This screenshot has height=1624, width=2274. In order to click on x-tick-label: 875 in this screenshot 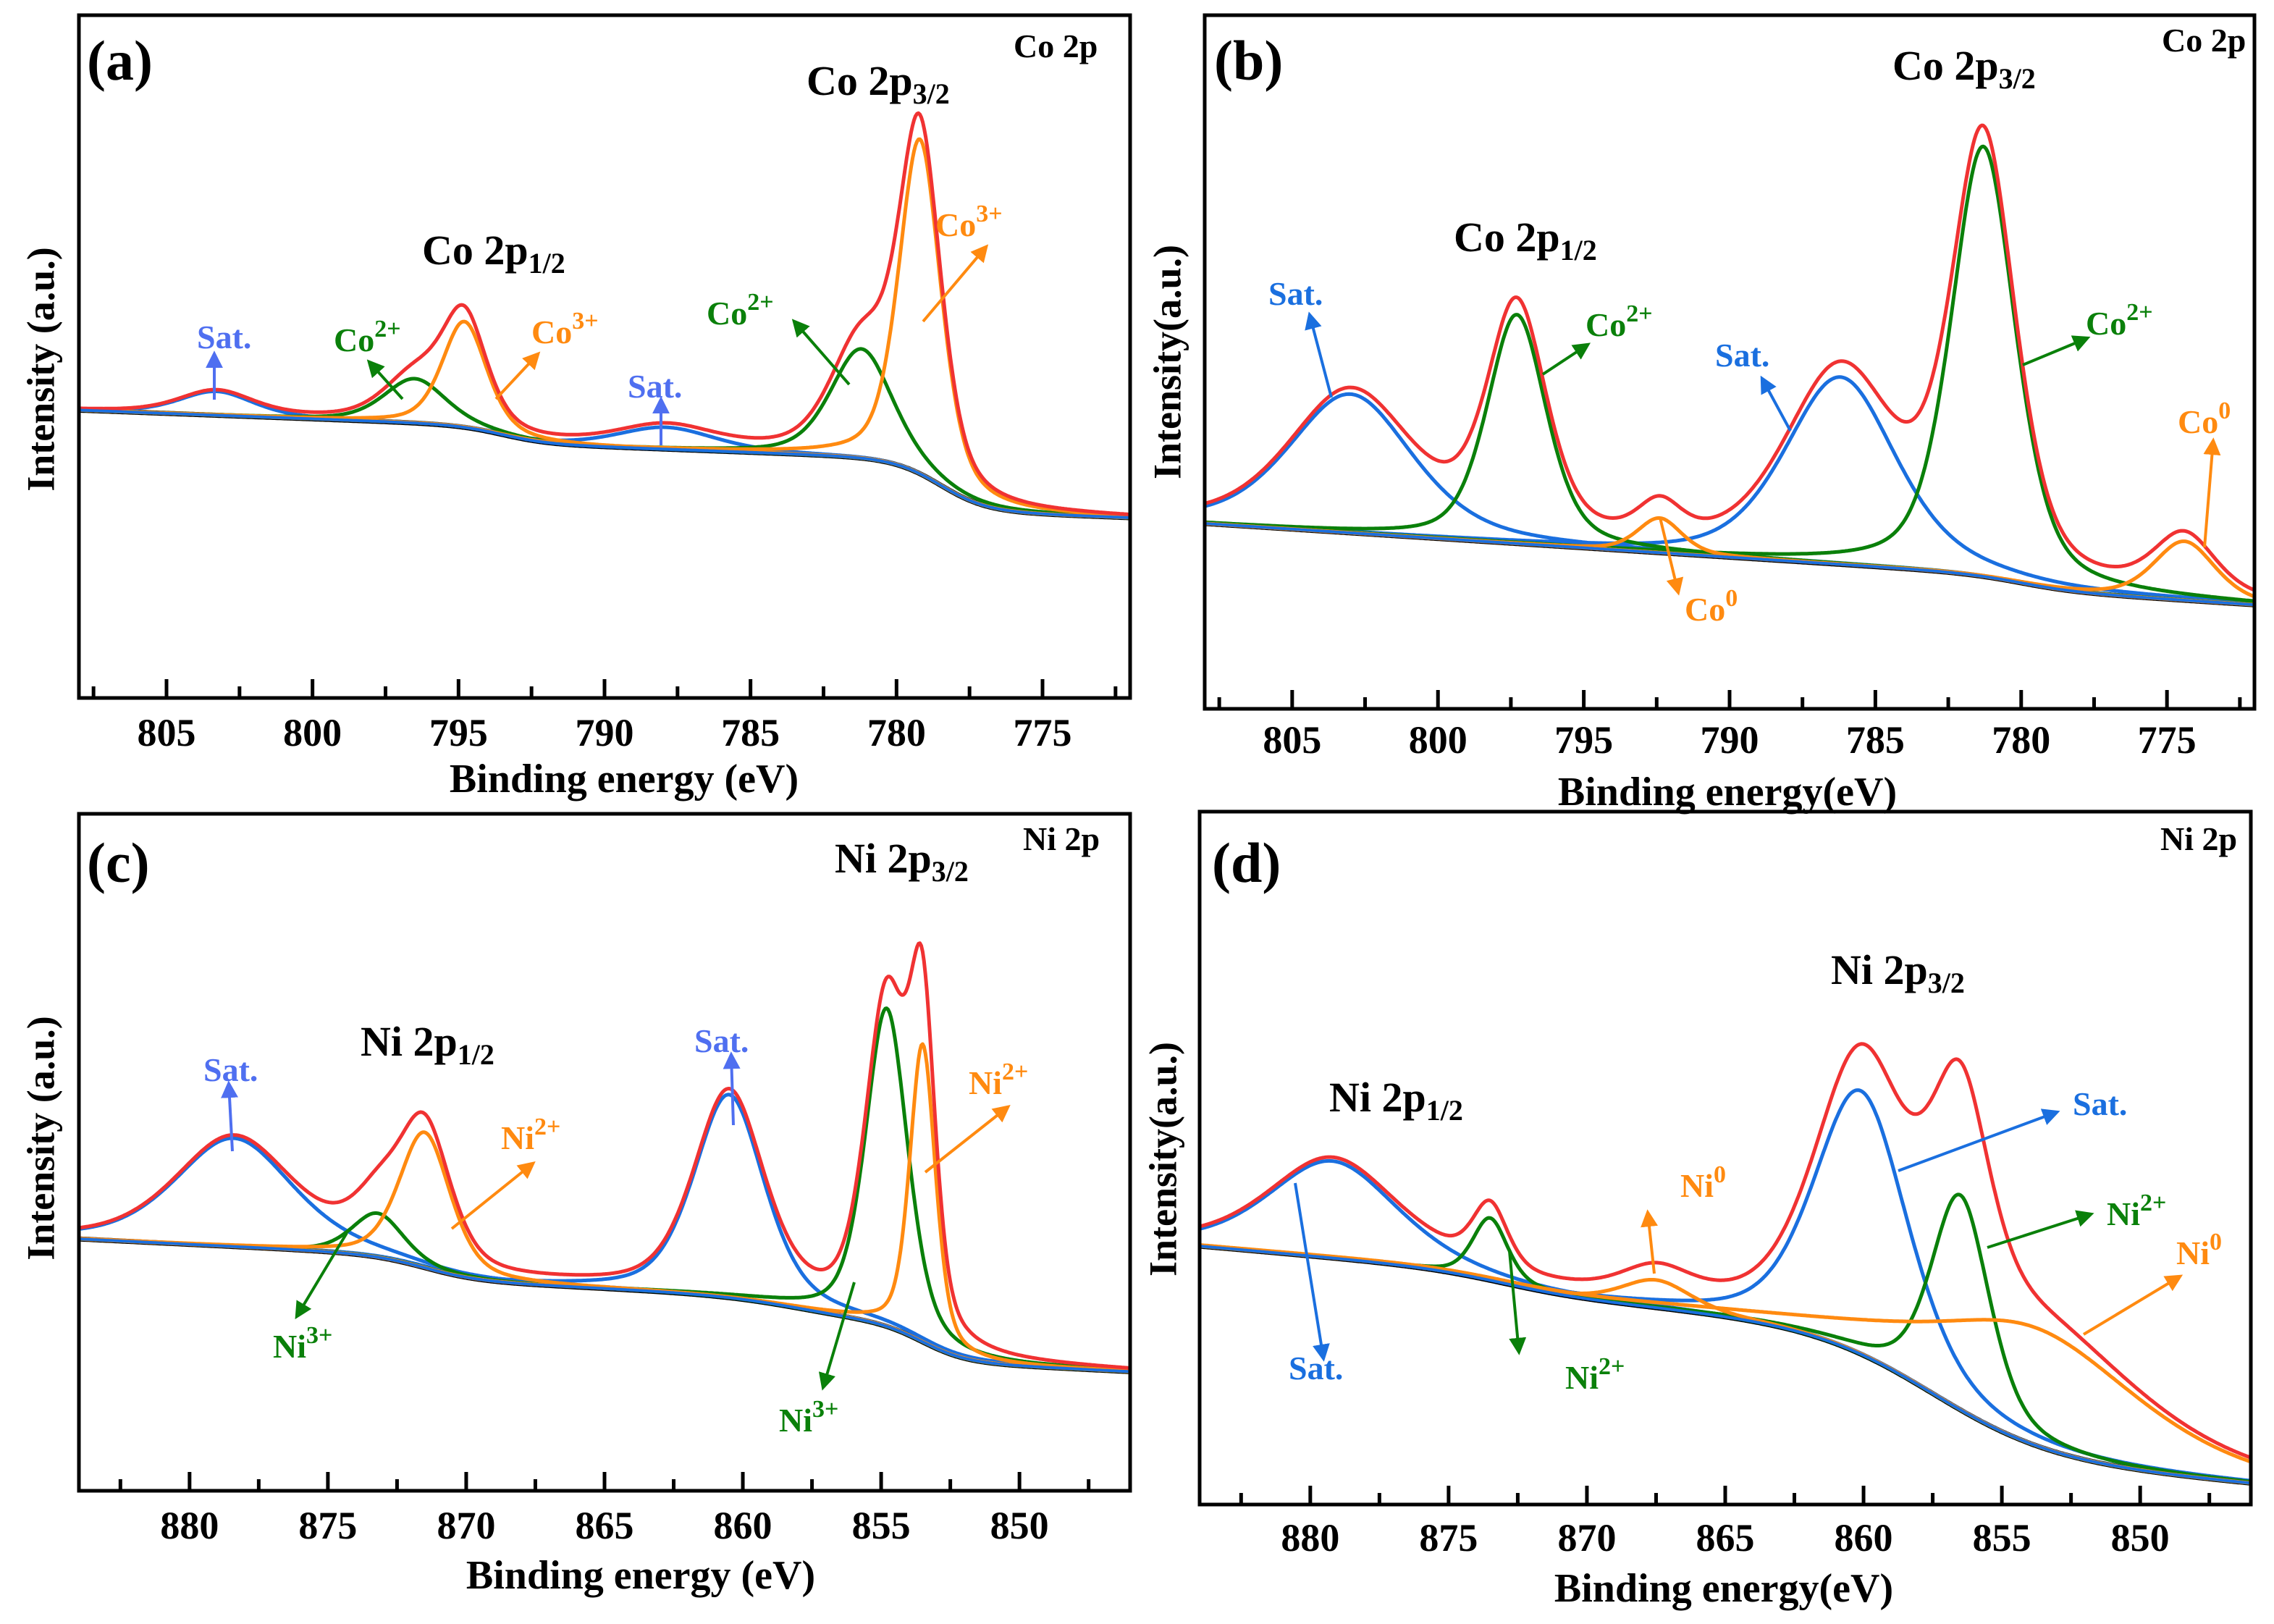, I will do `click(327, 1525)`.